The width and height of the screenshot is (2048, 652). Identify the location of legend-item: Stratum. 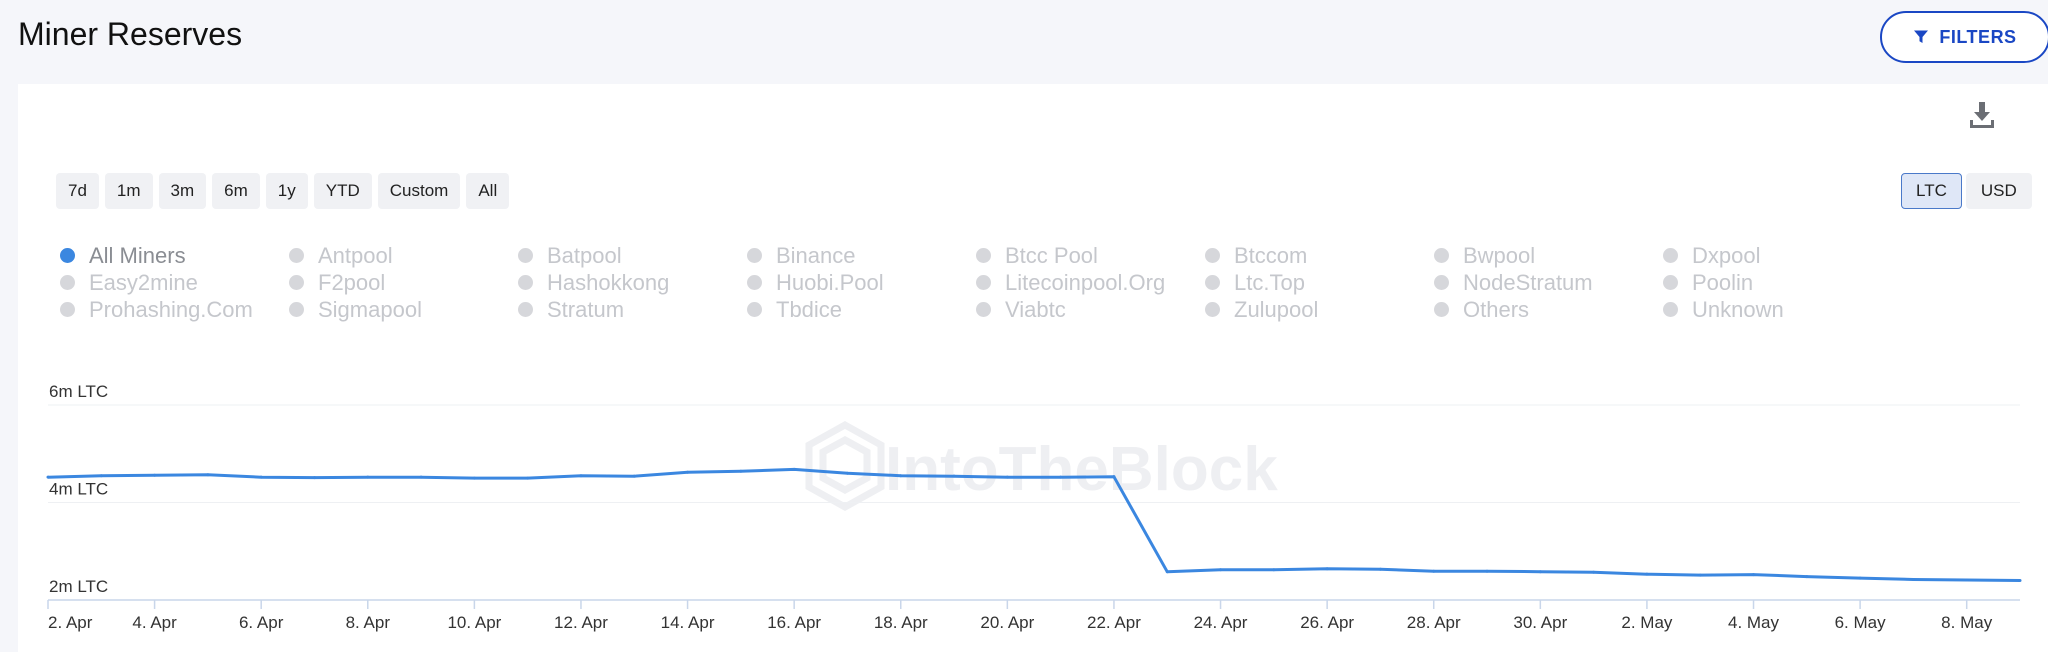
(632, 309).